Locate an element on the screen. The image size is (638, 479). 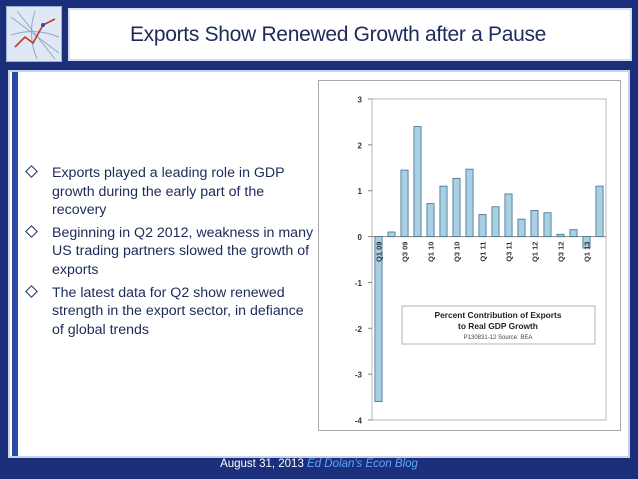
x-tick-label: Q3 12 is located at coordinates (561, 252).